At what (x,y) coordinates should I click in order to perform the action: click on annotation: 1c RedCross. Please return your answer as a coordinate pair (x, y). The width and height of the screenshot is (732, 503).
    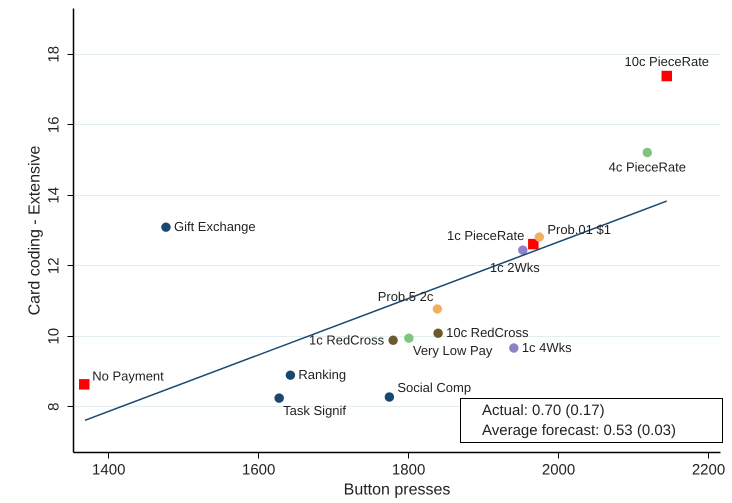
    Looking at the image, I should click on (346, 340).